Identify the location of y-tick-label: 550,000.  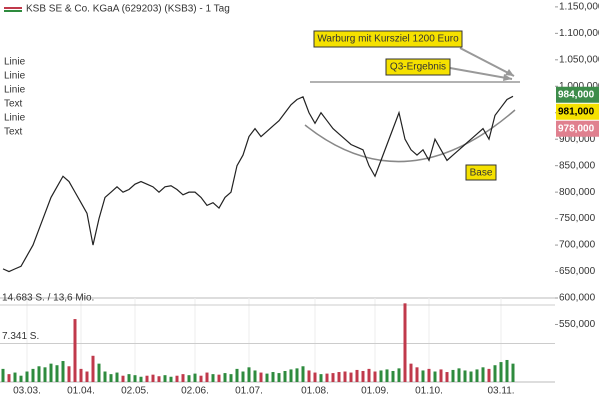
(577, 324).